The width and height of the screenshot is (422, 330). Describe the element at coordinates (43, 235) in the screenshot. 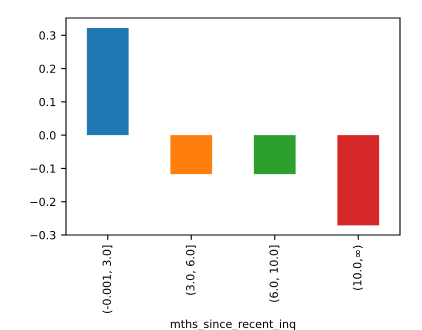

I see `y-tick-label: −0.3` at that location.